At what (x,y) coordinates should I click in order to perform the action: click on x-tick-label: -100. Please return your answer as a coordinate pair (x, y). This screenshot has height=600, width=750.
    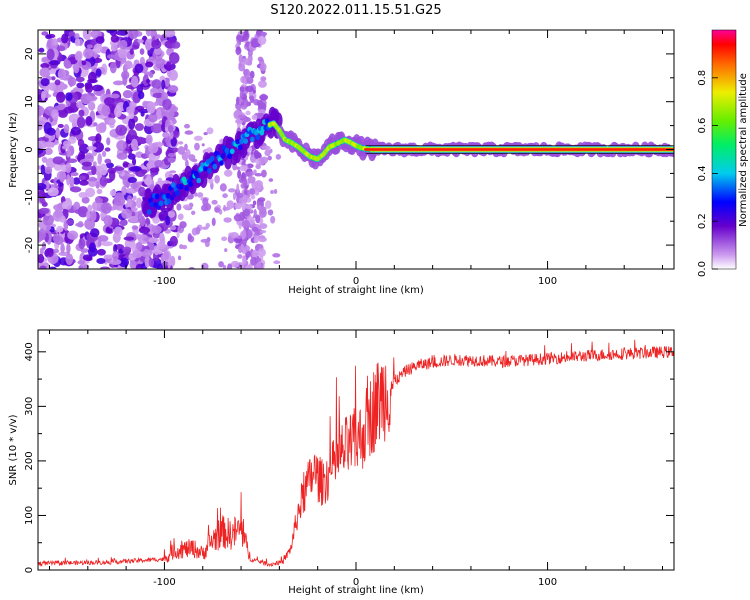
    Looking at the image, I should click on (164, 281).